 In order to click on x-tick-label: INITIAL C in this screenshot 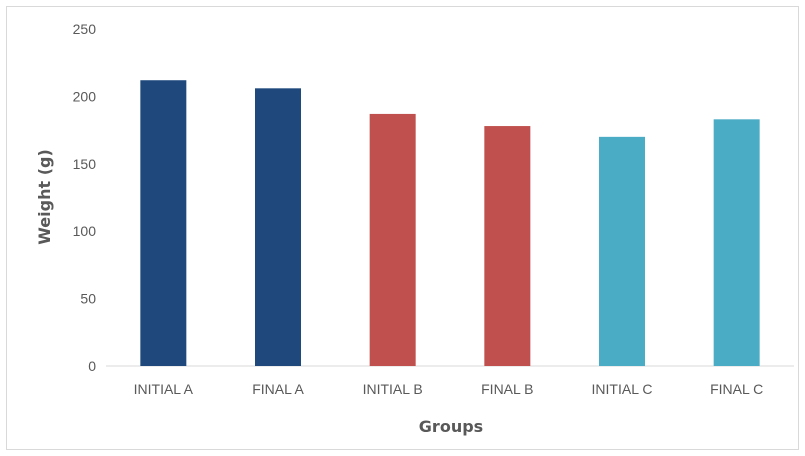, I will do `click(622, 389)`.